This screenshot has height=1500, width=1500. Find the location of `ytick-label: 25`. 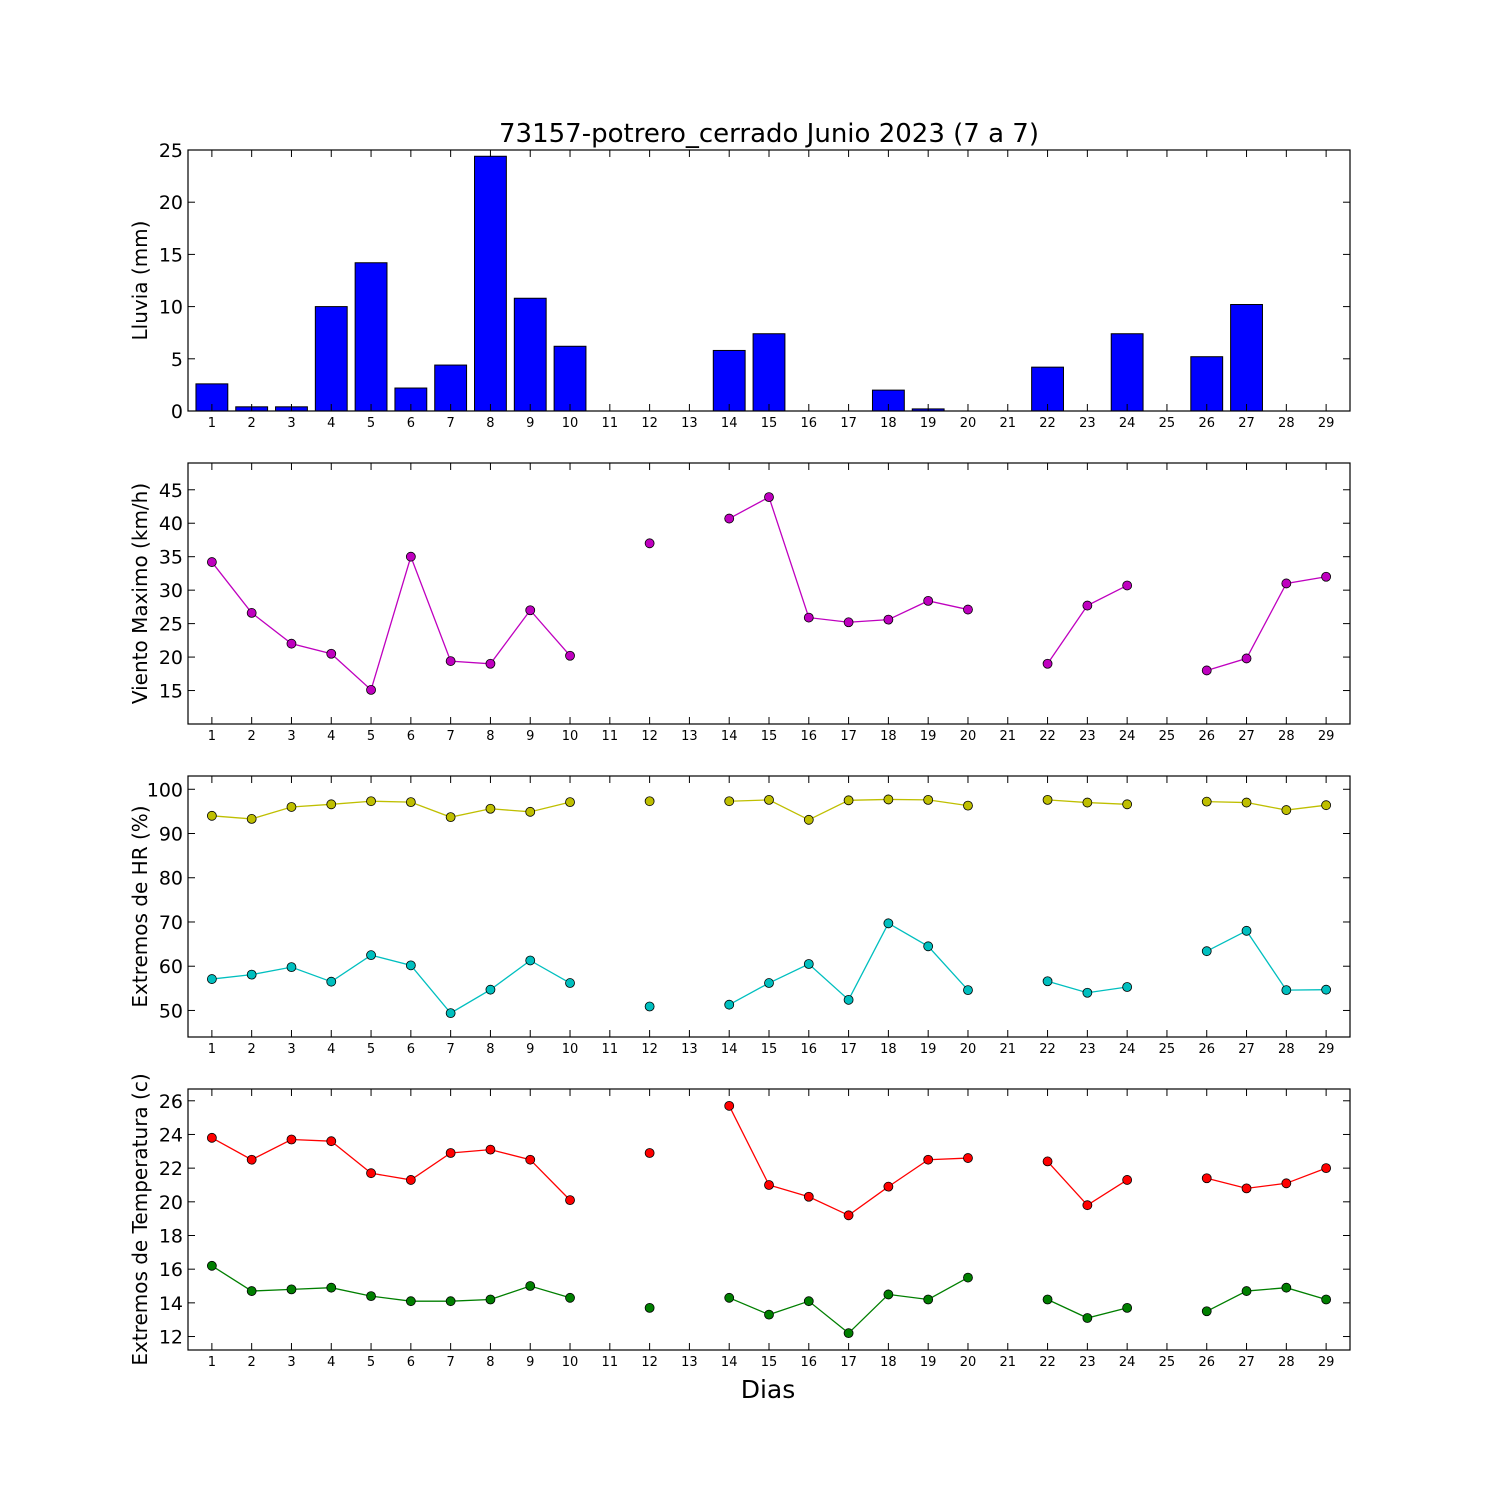

ytick-label: 25 is located at coordinates (171, 625).